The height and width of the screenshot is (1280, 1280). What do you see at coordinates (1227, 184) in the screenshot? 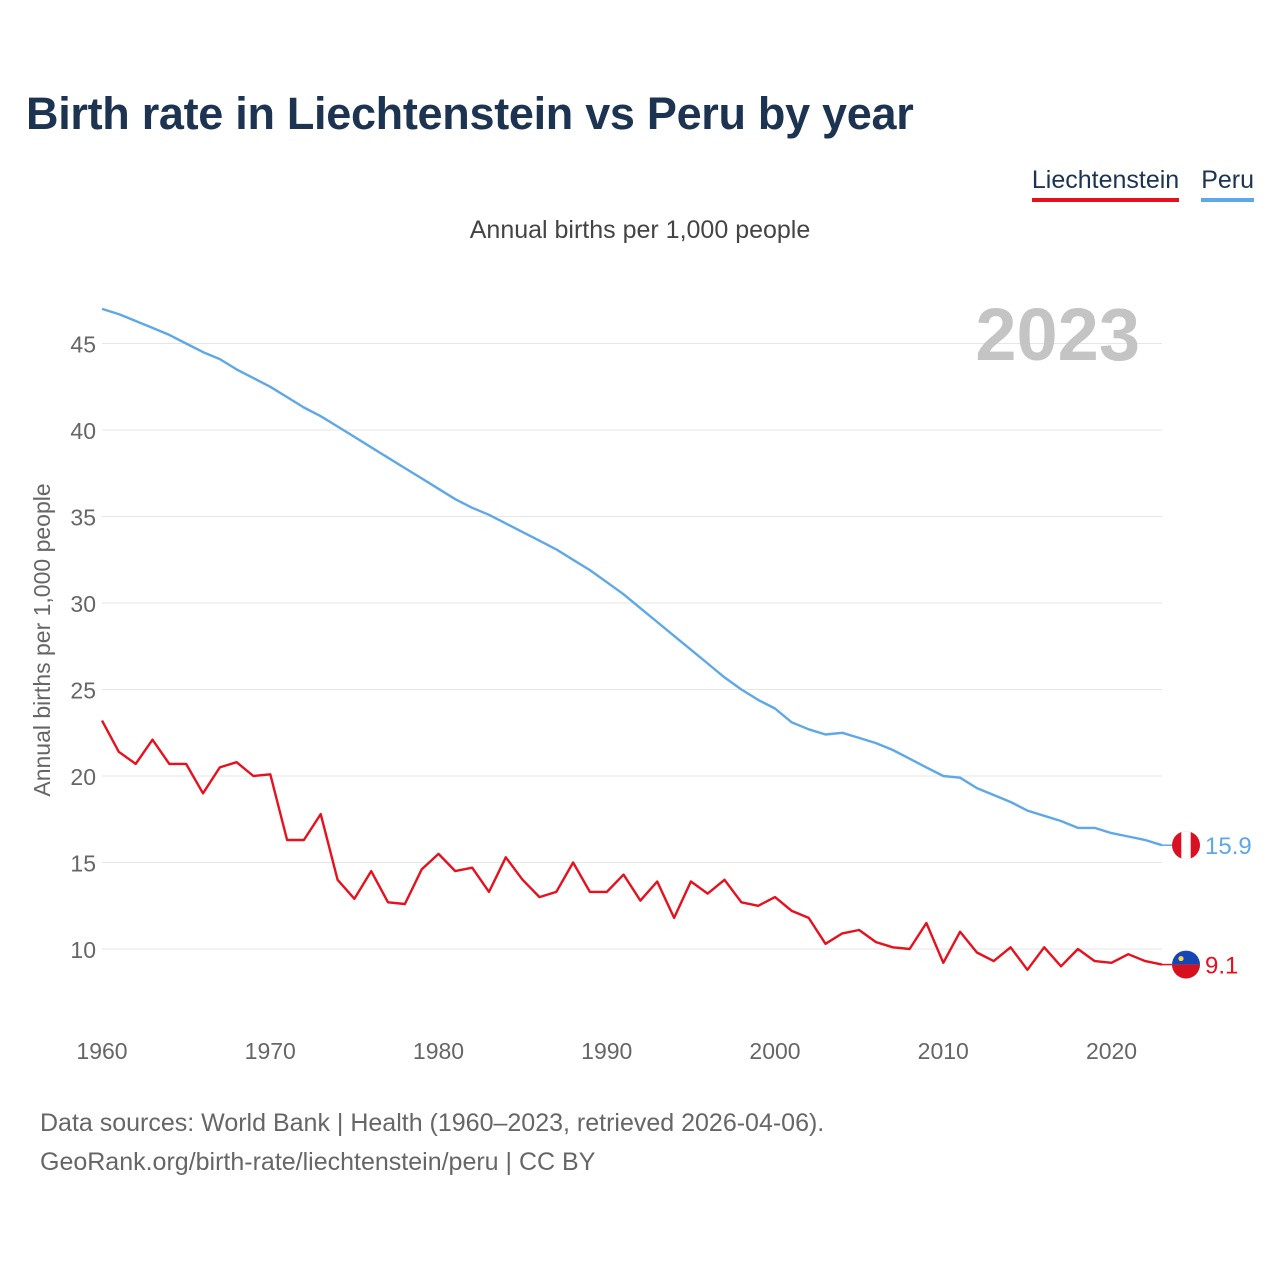
I see `legend-item-peru: Peru` at bounding box center [1227, 184].